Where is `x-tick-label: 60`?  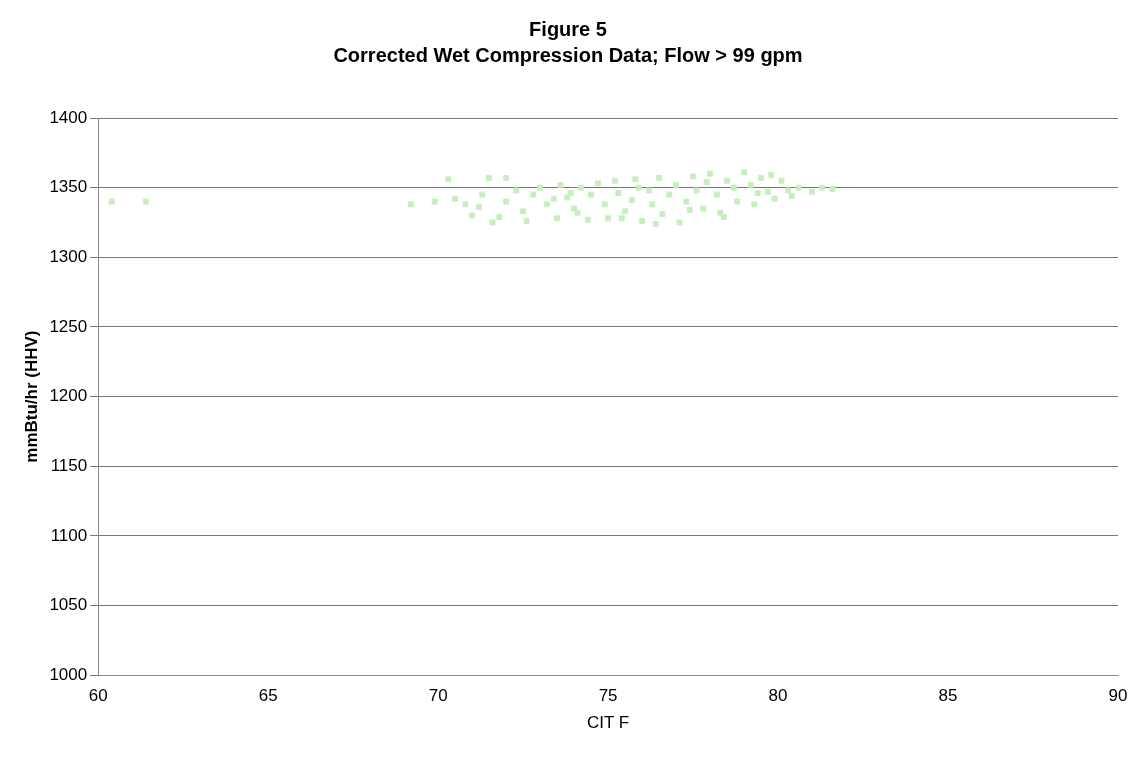 x-tick-label: 60 is located at coordinates (98, 696).